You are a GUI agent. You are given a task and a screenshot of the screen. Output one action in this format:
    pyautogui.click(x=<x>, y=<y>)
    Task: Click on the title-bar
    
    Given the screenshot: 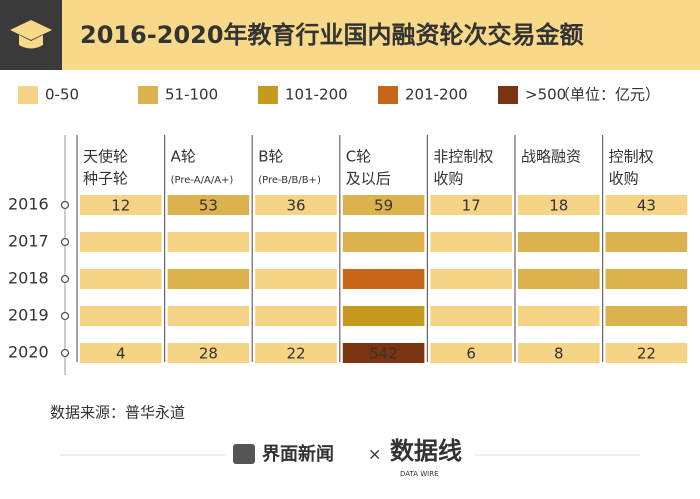 What is the action you would take?
    pyautogui.click(x=350, y=35)
    